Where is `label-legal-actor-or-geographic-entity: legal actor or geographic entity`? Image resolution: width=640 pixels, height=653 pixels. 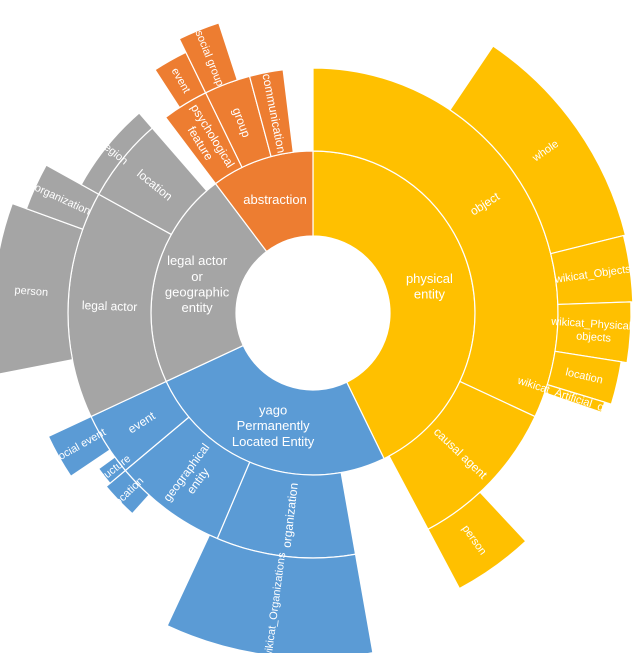 label-legal-actor-or-geographic-entity: legal actor or geographic entity is located at coordinates (197, 284).